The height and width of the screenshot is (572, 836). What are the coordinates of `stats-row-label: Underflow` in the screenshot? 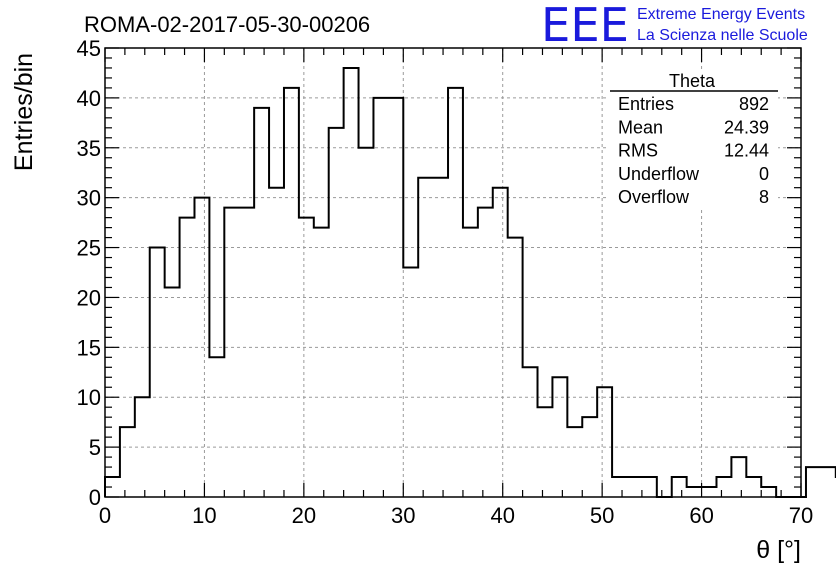 It's located at (659, 174).